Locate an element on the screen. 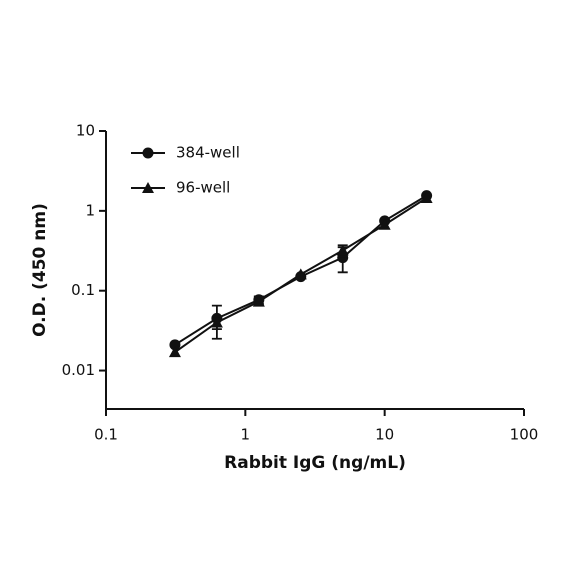 The height and width of the screenshot is (584, 584). y-tick-label: 0.1 is located at coordinates (83, 290).